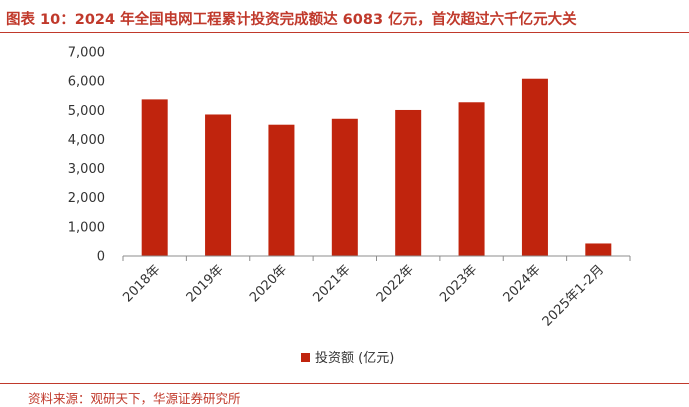 This screenshot has width=689, height=407. Describe the element at coordinates (86, 53) in the screenshot. I see `y-tick-label: 7,000` at that location.